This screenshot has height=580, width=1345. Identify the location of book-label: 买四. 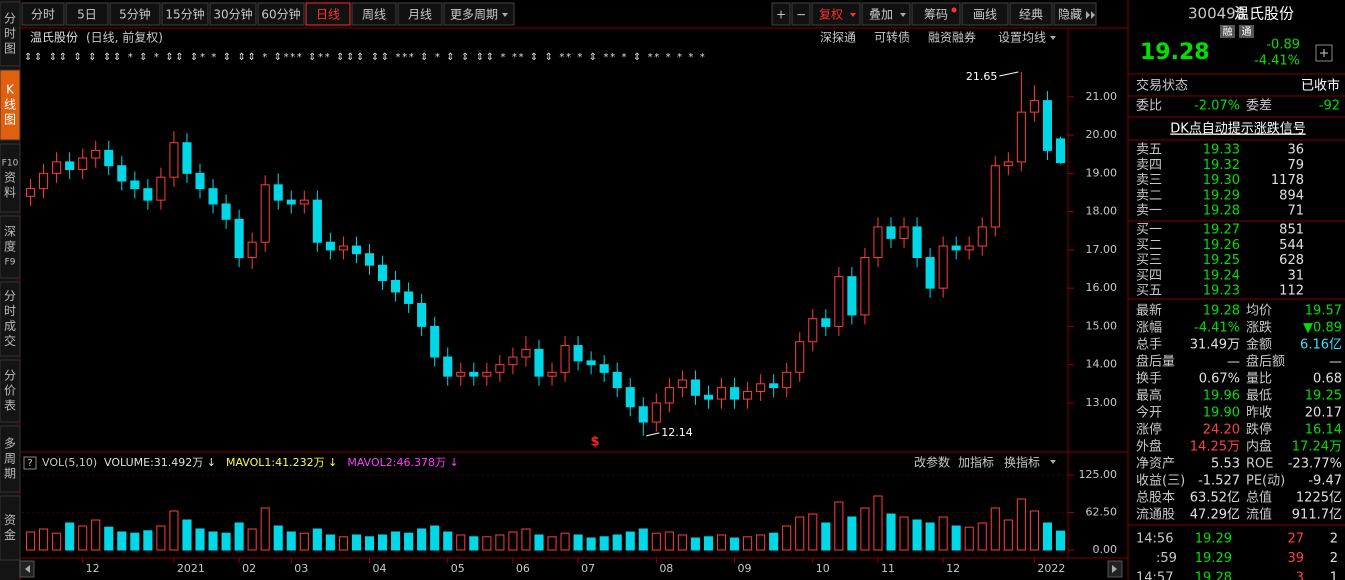
(1149, 275).